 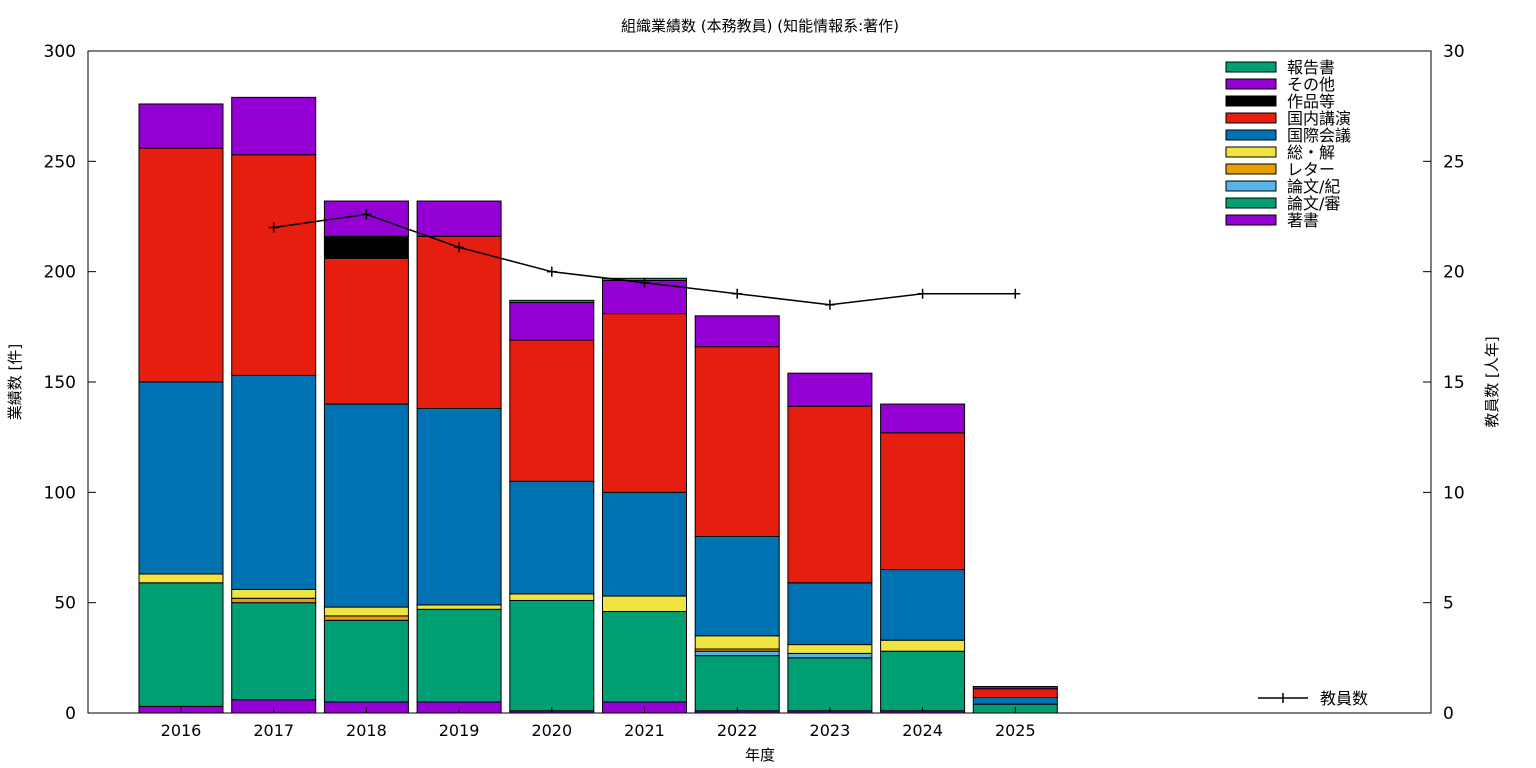 I want to click on x-tick-label: 2023, so click(x=830, y=730).